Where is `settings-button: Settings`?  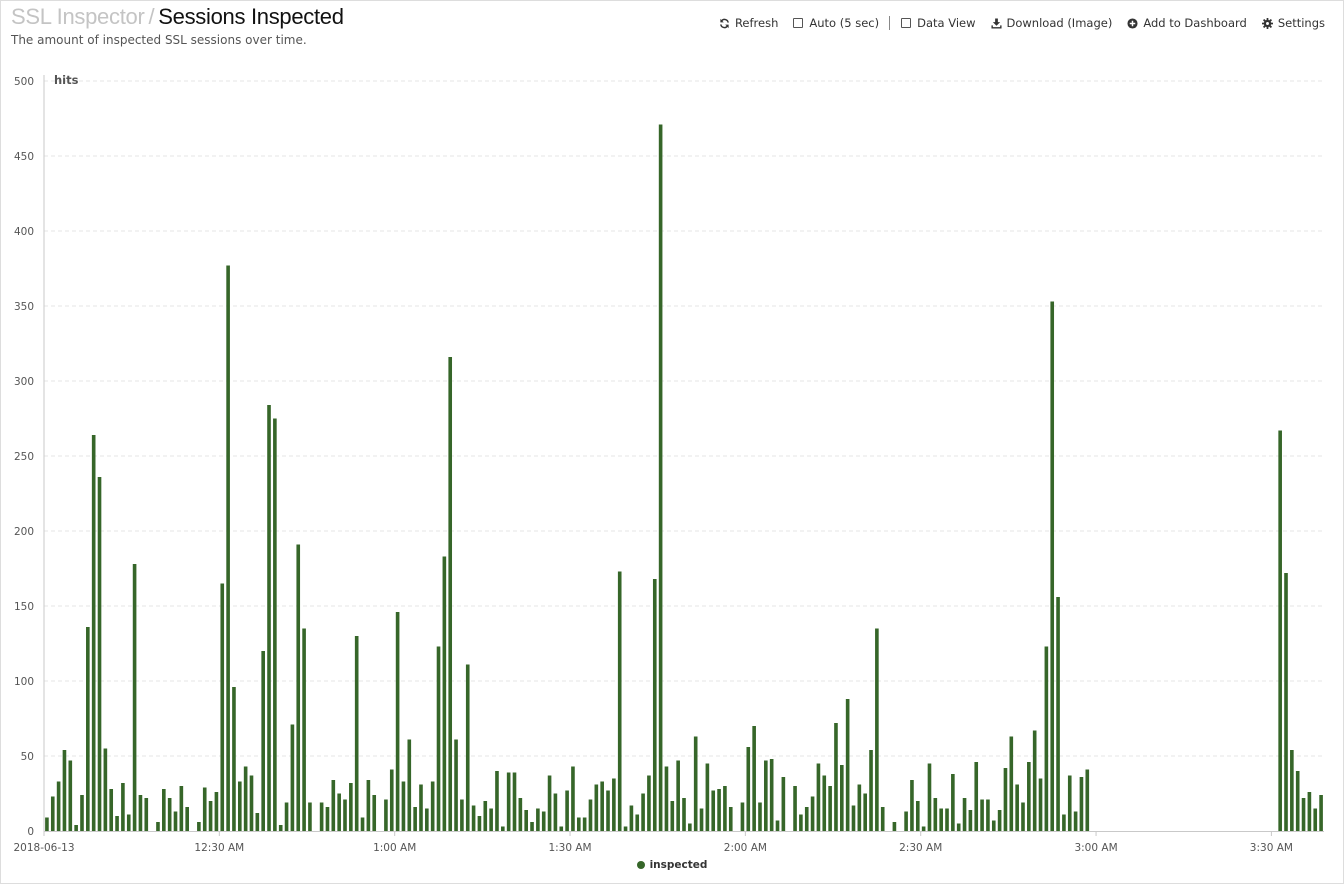 settings-button: Settings is located at coordinates (1293, 23).